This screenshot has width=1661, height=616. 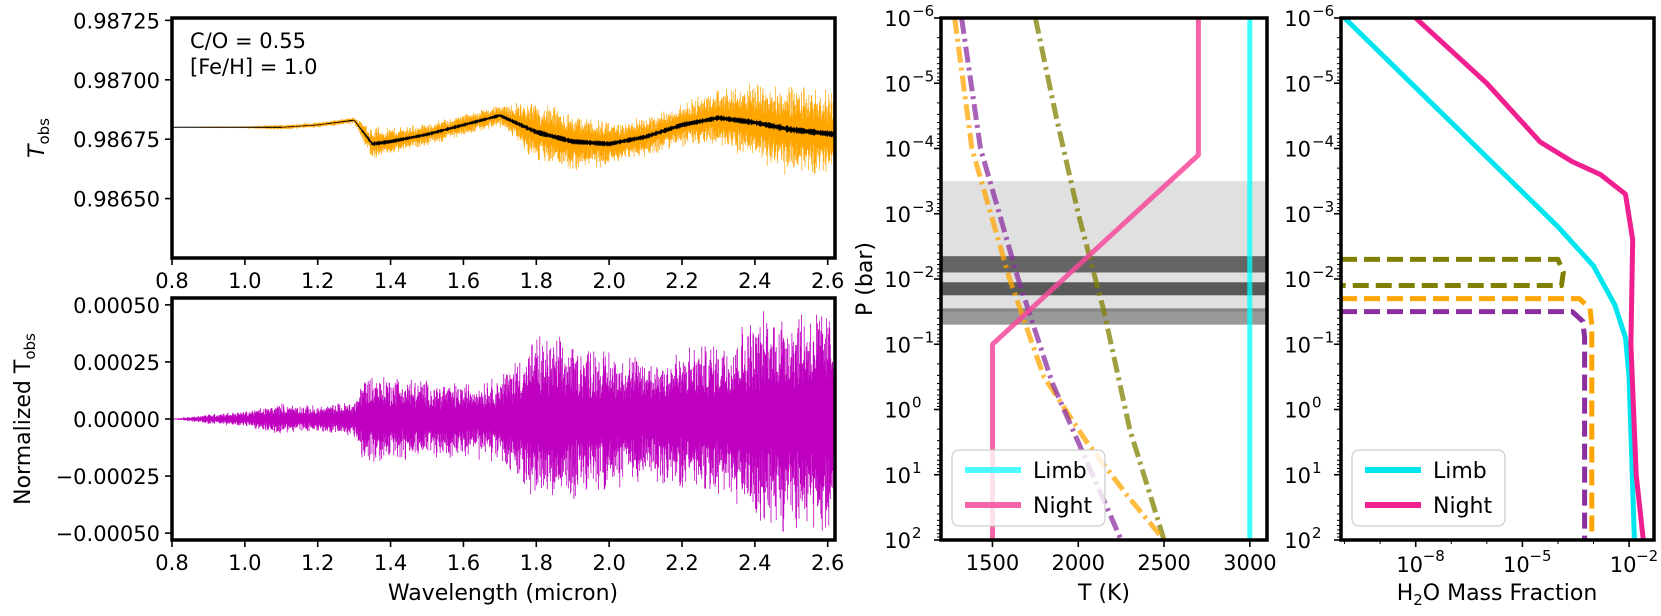 What do you see at coordinates (1462, 506) in the screenshot?
I see `h2o-legend-night-label: Night` at bounding box center [1462, 506].